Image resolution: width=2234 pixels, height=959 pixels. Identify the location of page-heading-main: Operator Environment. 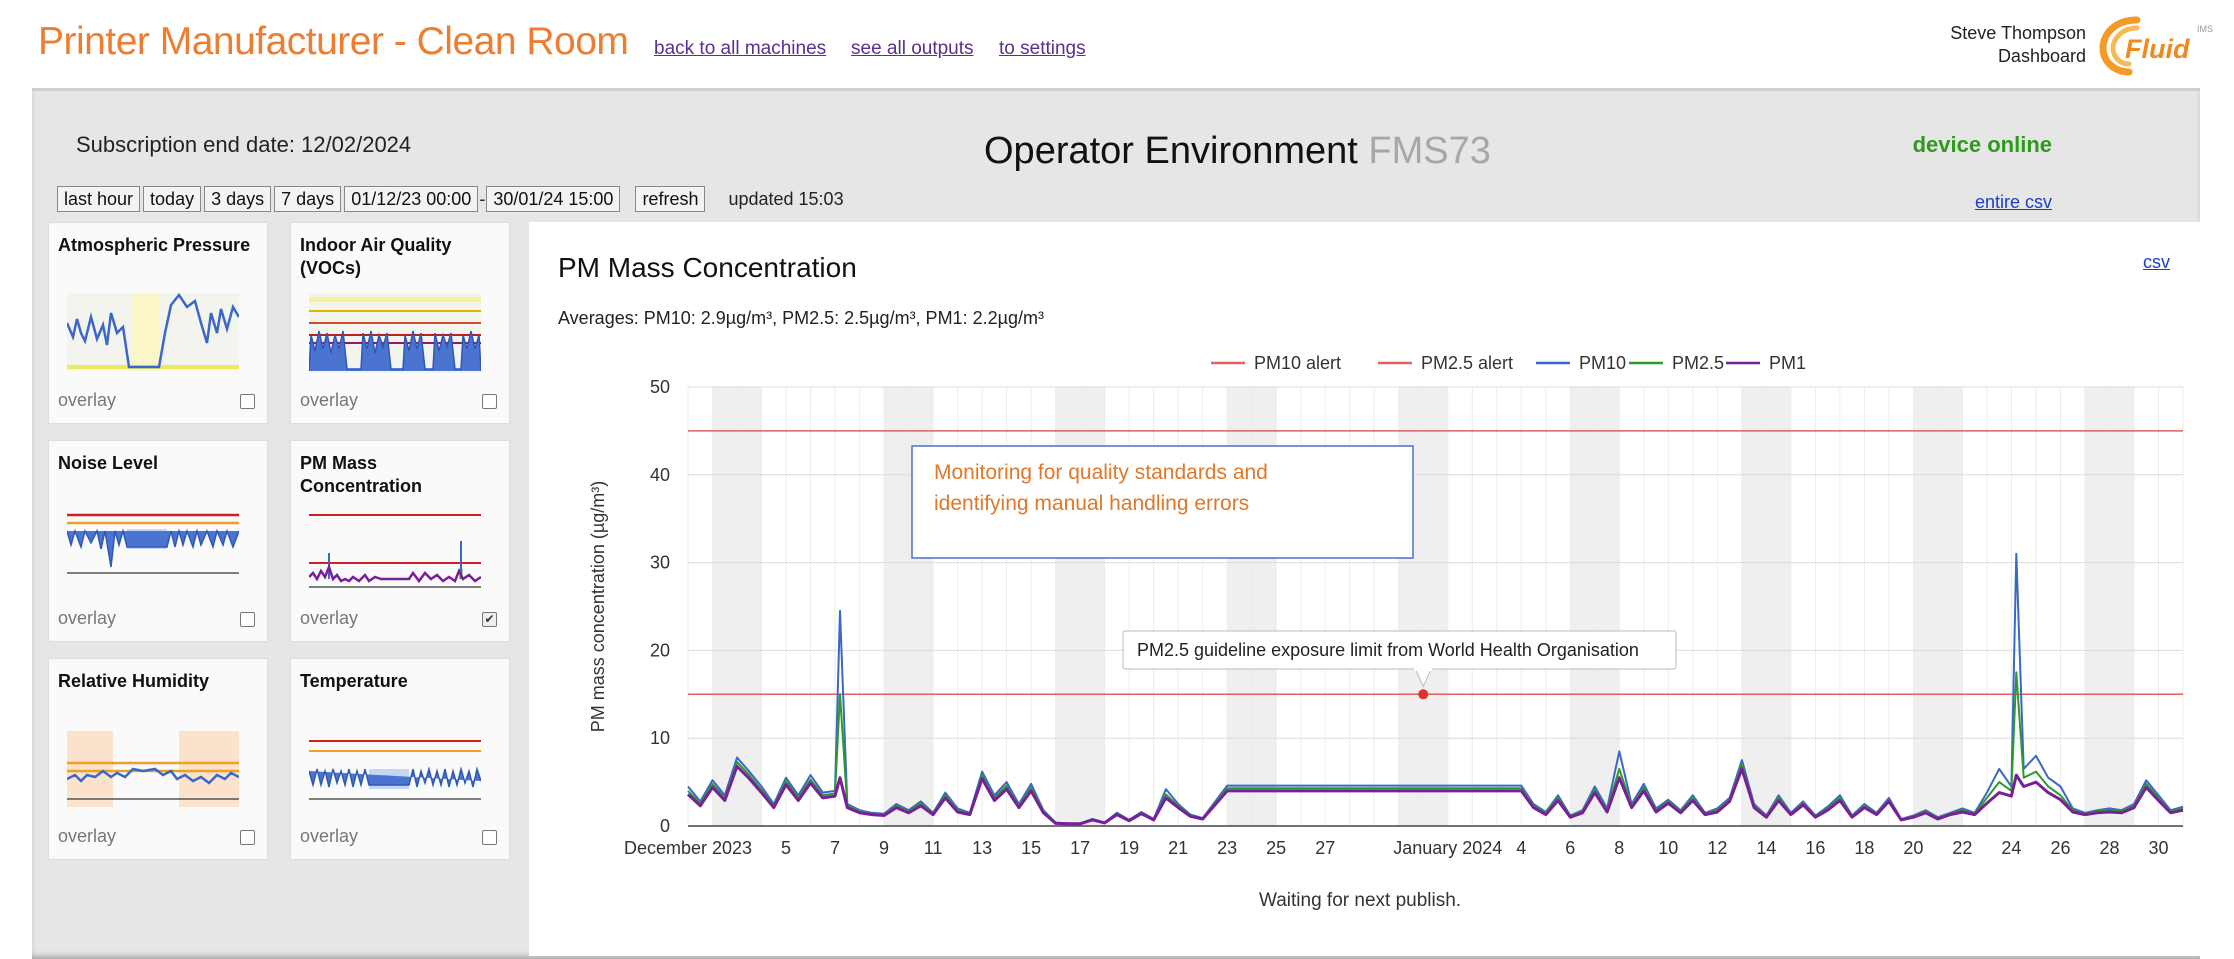
(1171, 151).